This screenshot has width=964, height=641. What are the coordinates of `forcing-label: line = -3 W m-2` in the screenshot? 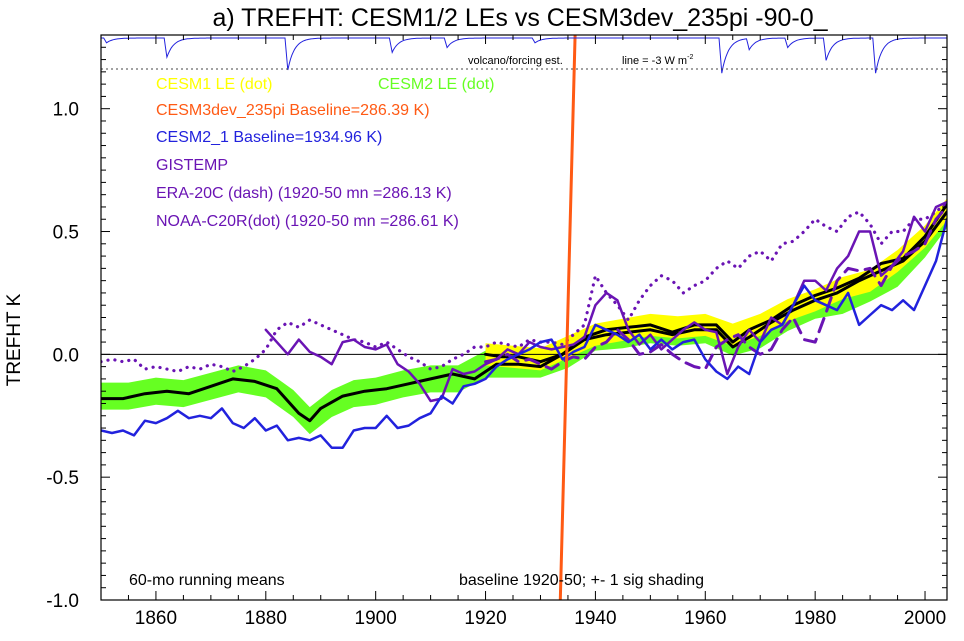 It's located at (657, 60).